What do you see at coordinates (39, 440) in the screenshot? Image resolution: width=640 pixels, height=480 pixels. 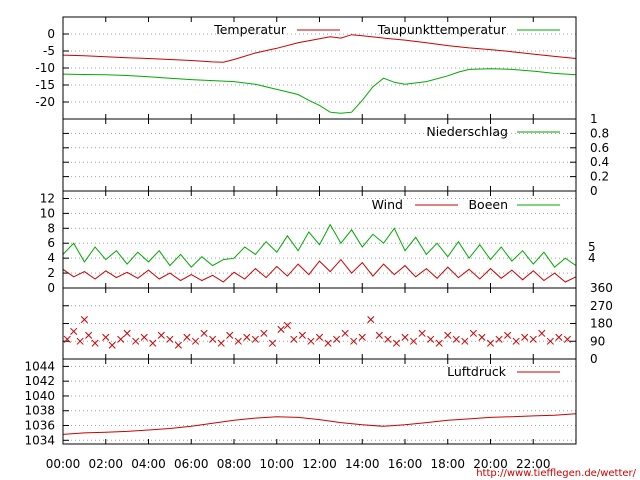 I see `y-tick-label: 1034` at bounding box center [39, 440].